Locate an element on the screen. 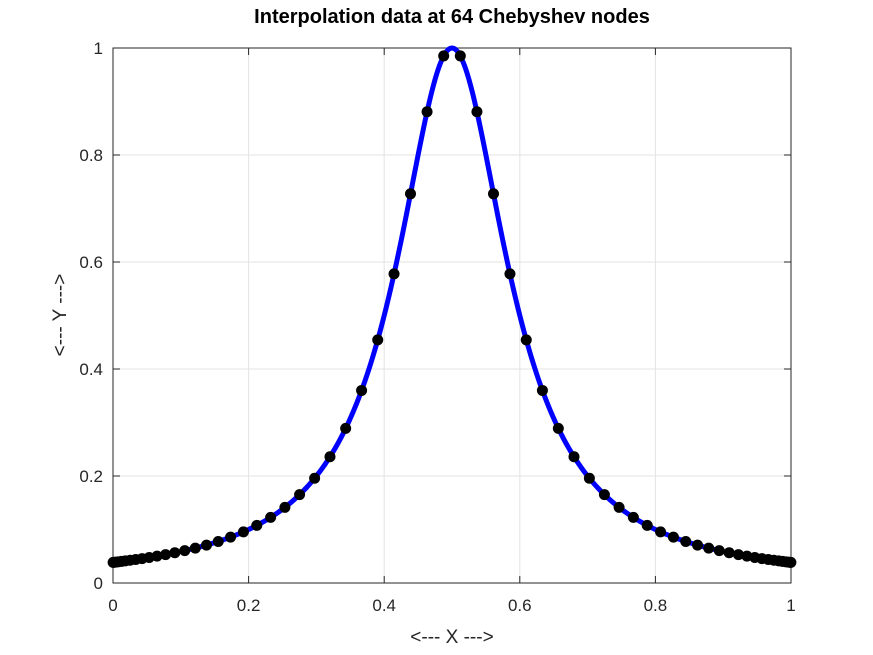 The image size is (873, 655). chart-title: Interpolation data at 64 Chebyshev nodes is located at coordinates (452, 17).